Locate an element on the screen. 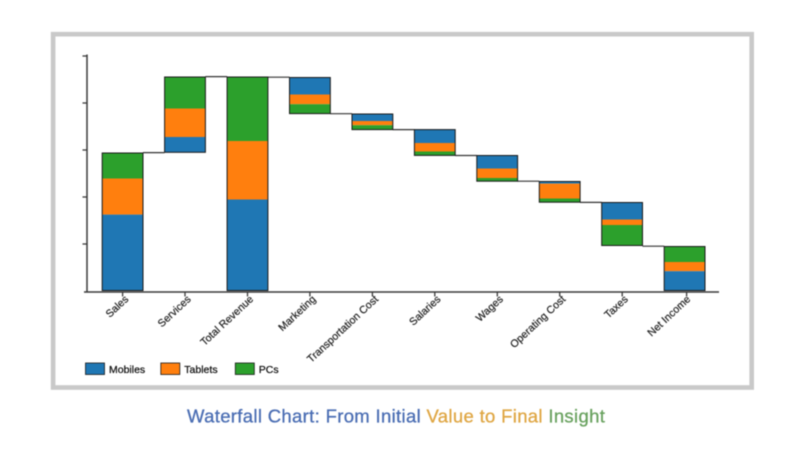  svg-text: Mobiles is located at coordinates (127, 370).